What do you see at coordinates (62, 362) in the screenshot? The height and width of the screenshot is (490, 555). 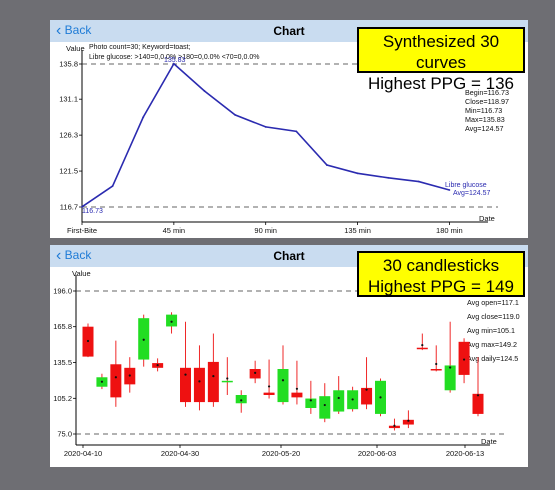 I see `y-tick-label: 135.5` at bounding box center [62, 362].